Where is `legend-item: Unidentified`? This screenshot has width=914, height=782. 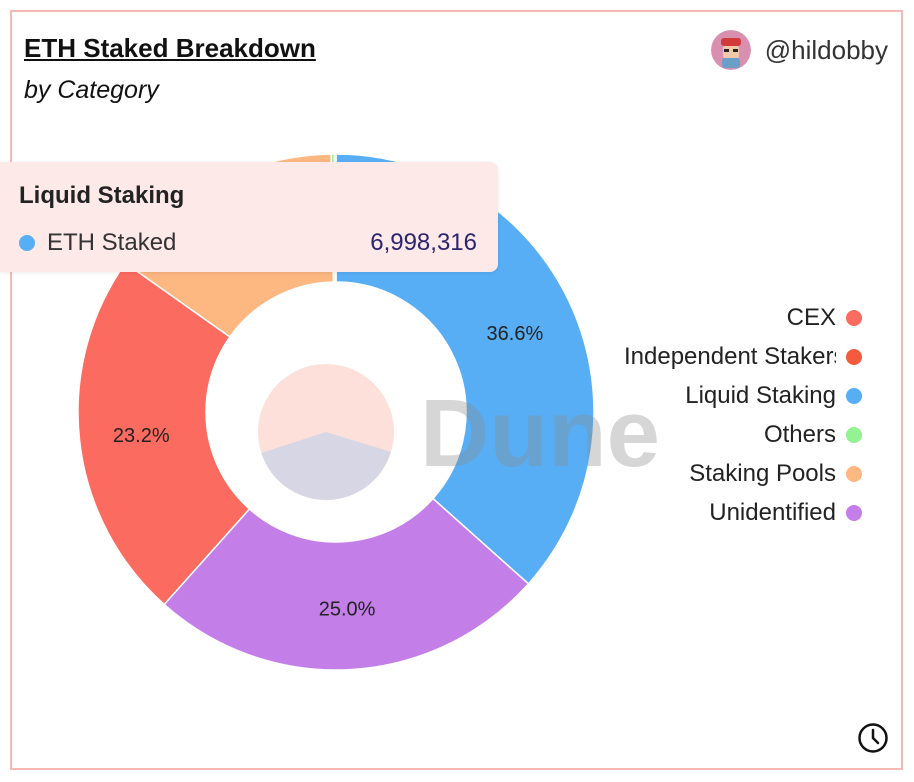 legend-item: Unidentified is located at coordinates (785, 512).